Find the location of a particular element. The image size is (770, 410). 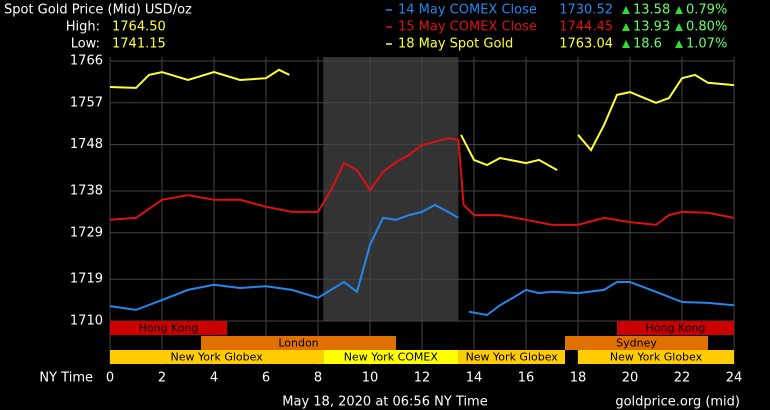

legend-name: 18 May Spot Gold is located at coordinates (455, 44).